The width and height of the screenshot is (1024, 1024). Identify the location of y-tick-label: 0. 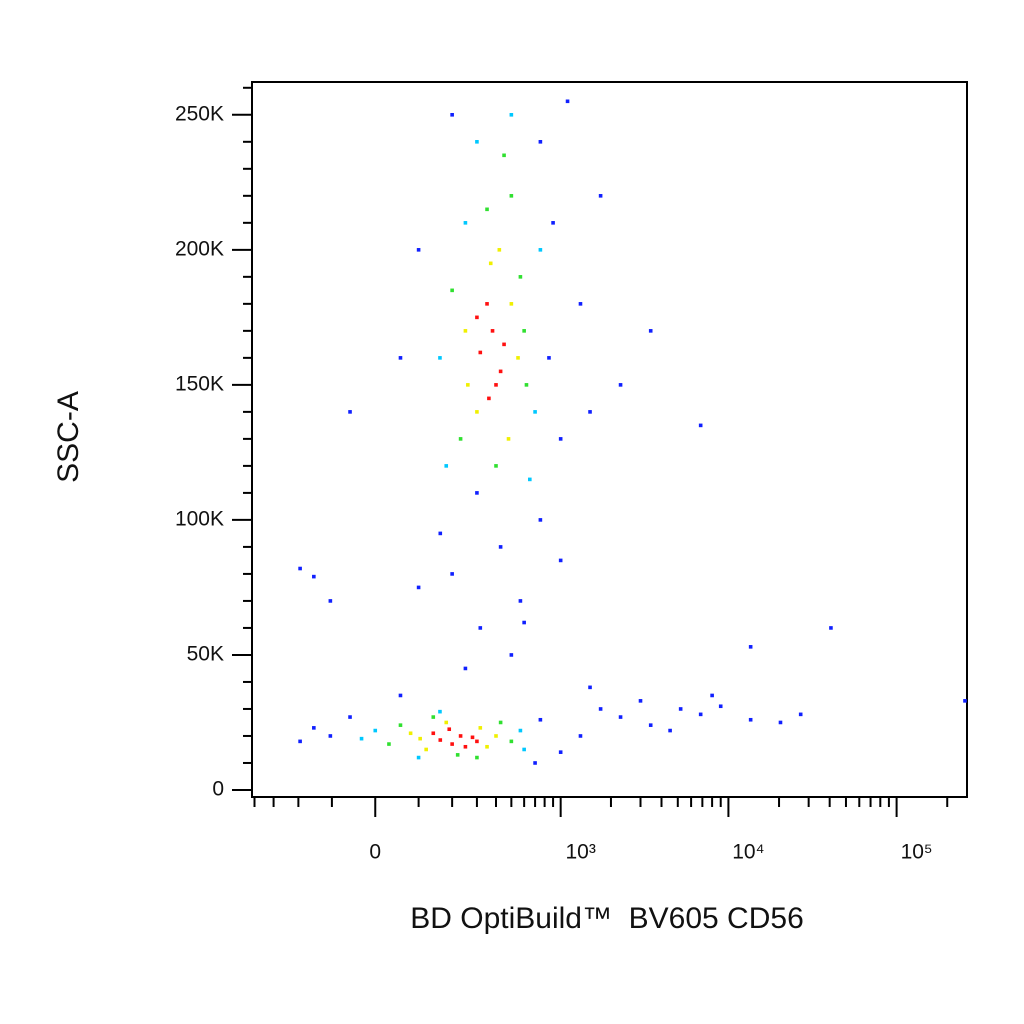
(218, 789).